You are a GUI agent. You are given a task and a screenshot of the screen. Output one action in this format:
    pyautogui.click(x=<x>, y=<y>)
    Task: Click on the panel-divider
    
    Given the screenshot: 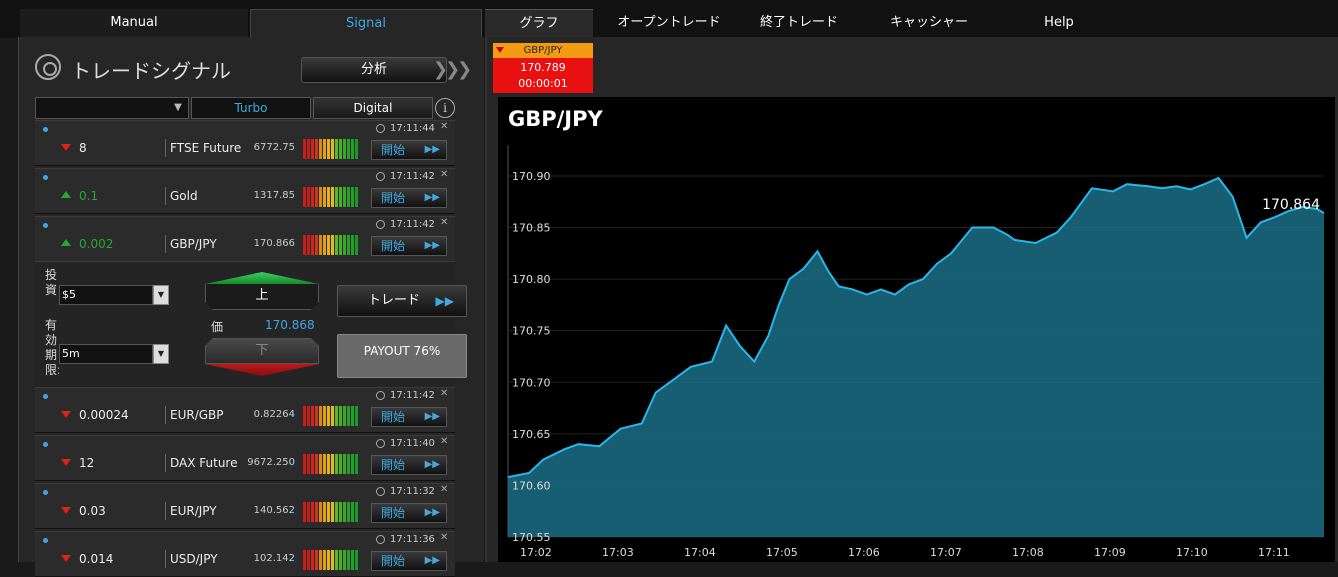 What is the action you would take?
    pyautogui.click(x=486, y=299)
    